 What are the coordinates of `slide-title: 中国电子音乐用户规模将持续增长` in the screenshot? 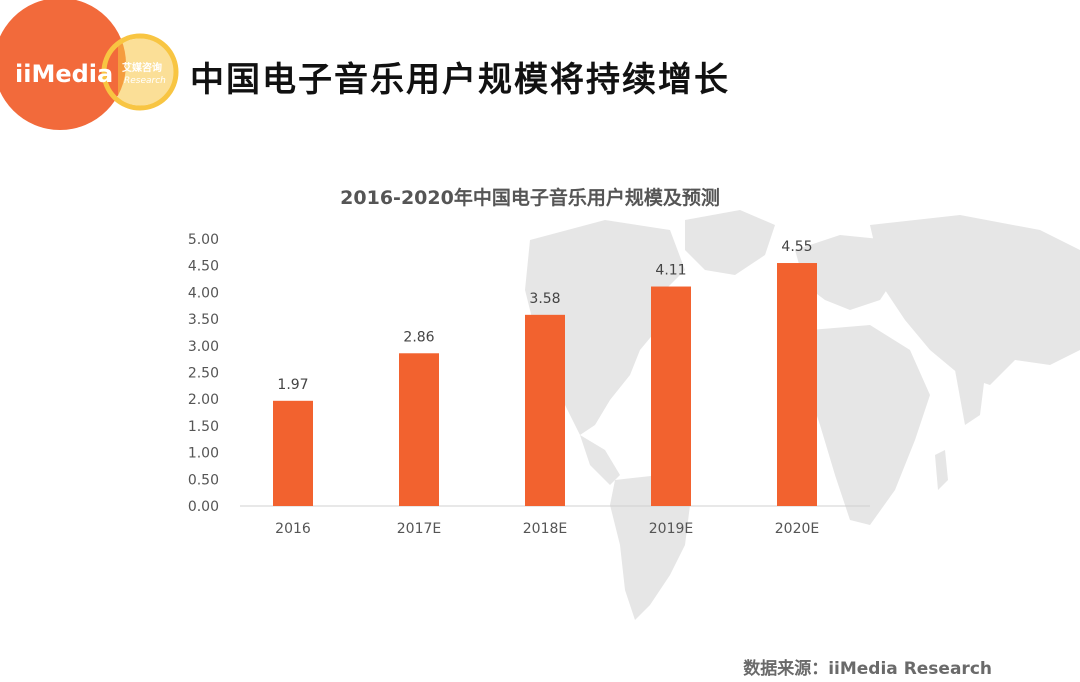 It's located at (460, 80).